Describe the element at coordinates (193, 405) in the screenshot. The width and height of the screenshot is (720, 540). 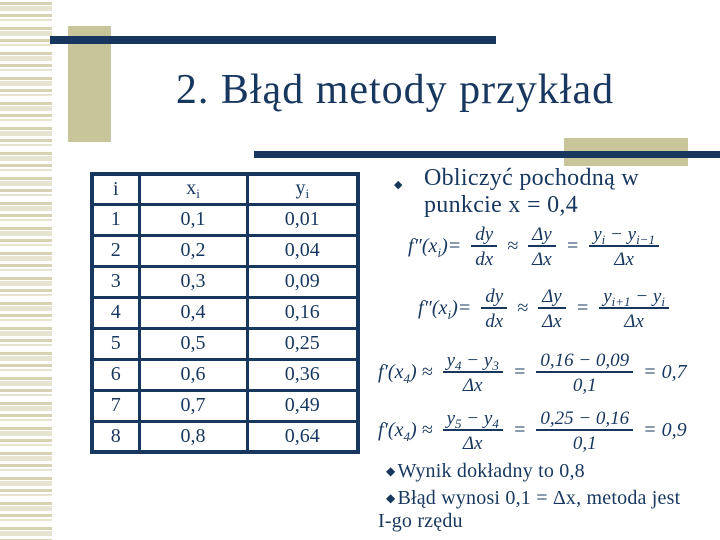
I see `table-cell: 0,7` at that location.